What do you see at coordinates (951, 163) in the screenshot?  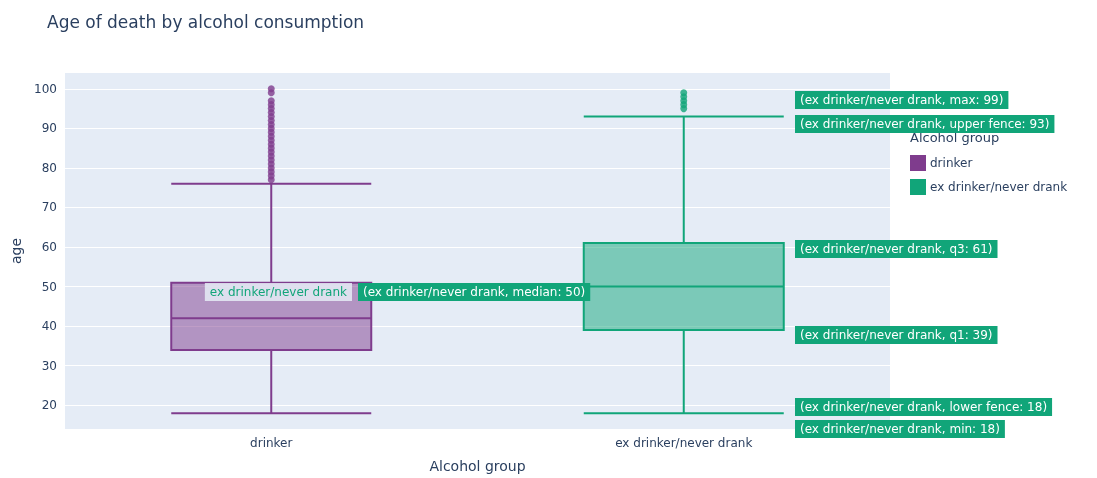 I see `legend-label: drinker` at bounding box center [951, 163].